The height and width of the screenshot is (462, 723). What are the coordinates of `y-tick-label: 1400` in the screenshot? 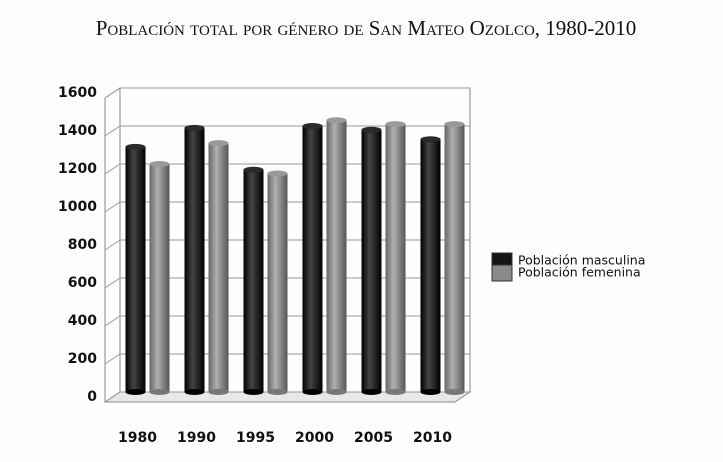 It's located at (77, 131).